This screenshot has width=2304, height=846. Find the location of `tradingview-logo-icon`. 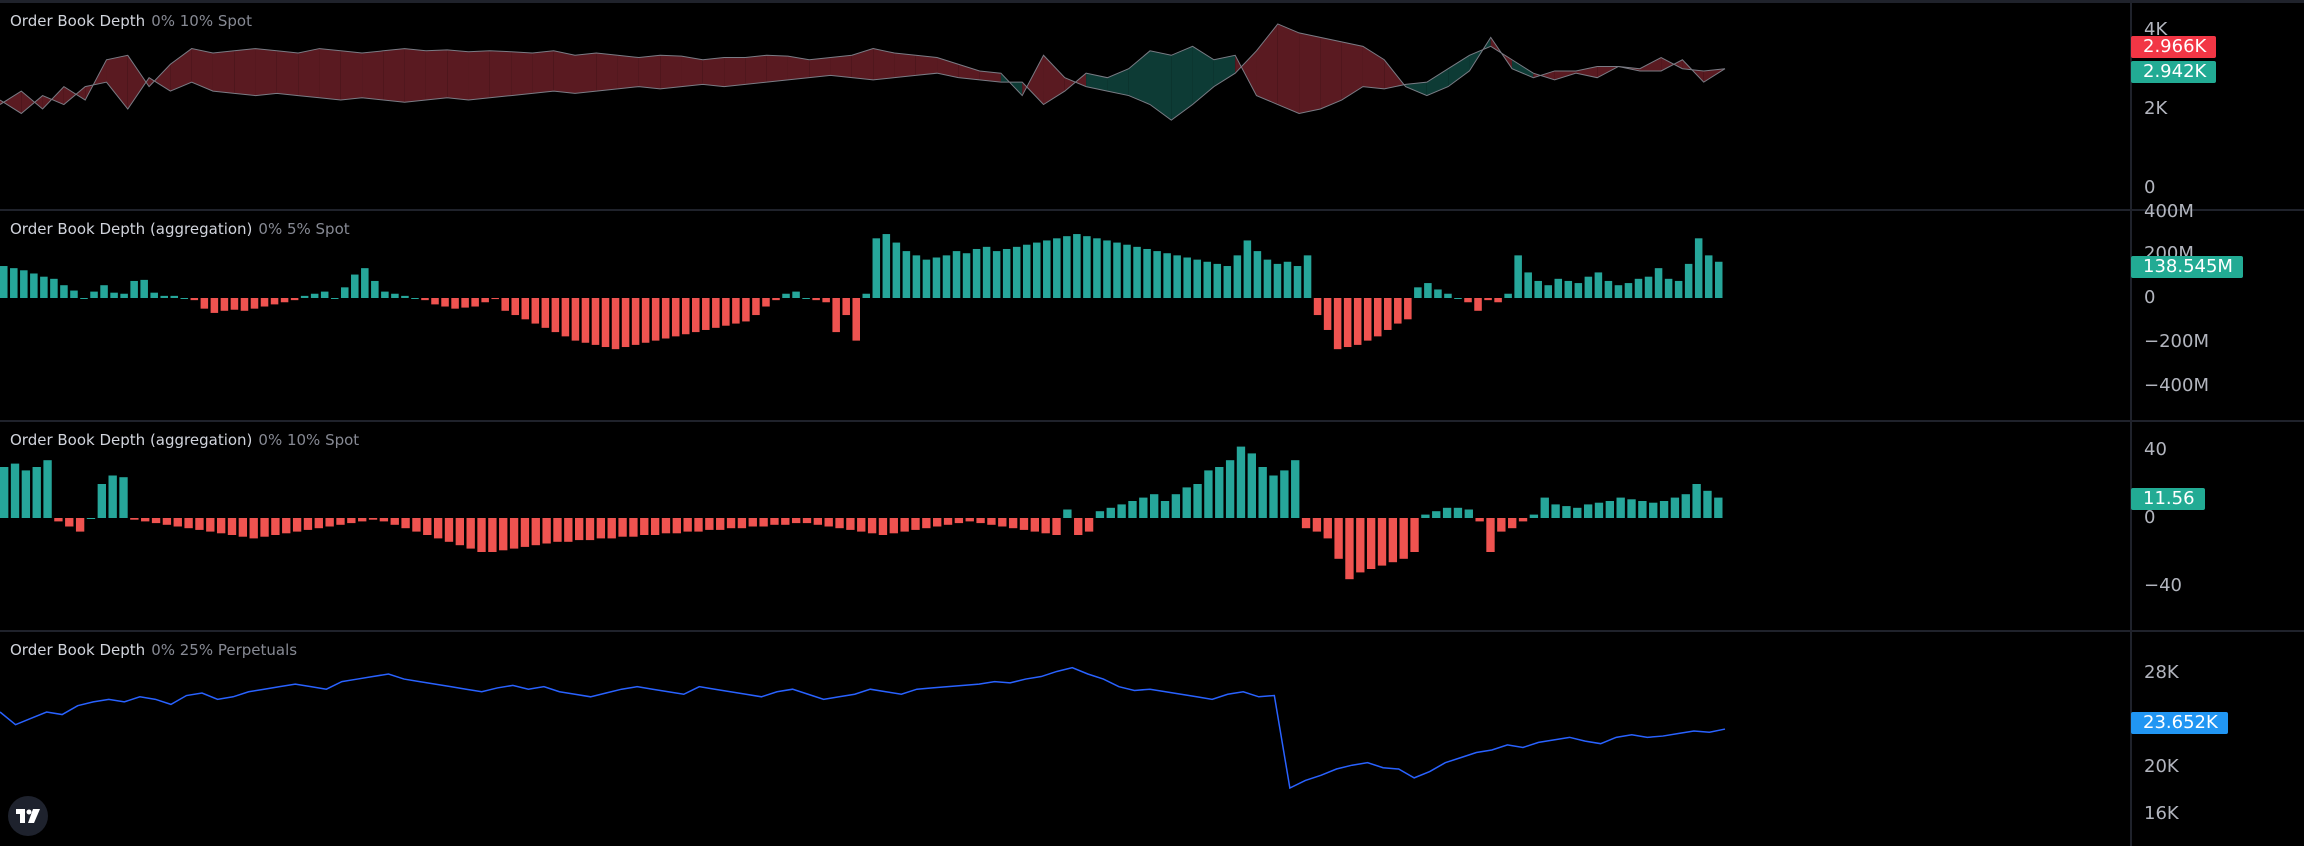

tradingview-logo-icon is located at coordinates (28, 816).